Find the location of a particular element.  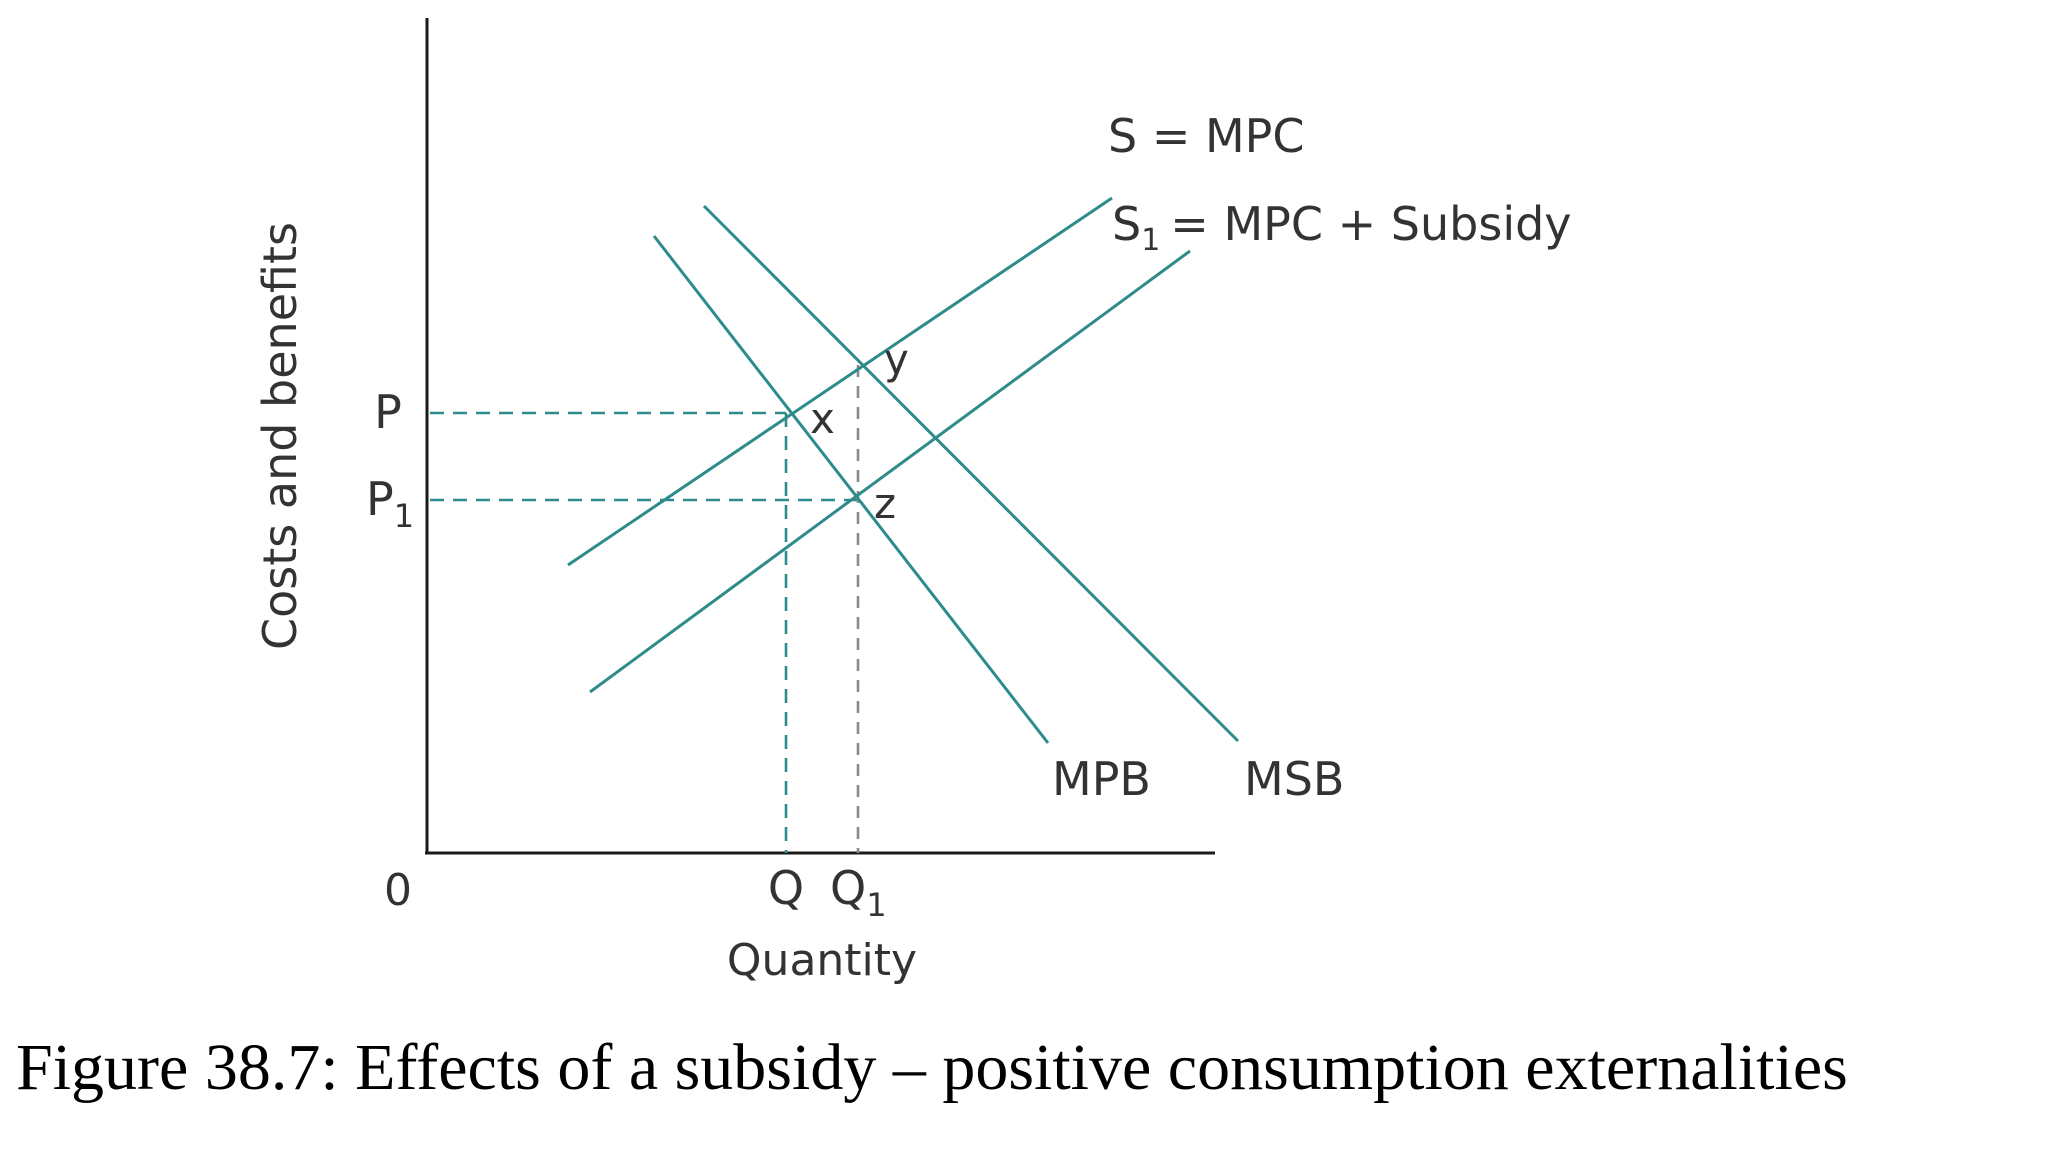

s1-rest: = MPC + Subsidy is located at coordinates (1370, 224).